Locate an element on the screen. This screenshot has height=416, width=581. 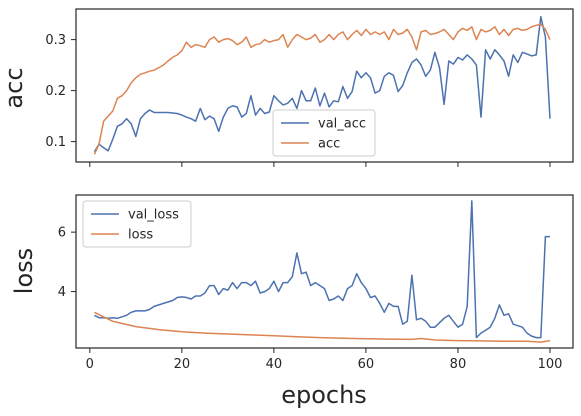
x-tick-label-1-0: 0 is located at coordinates (90, 364).